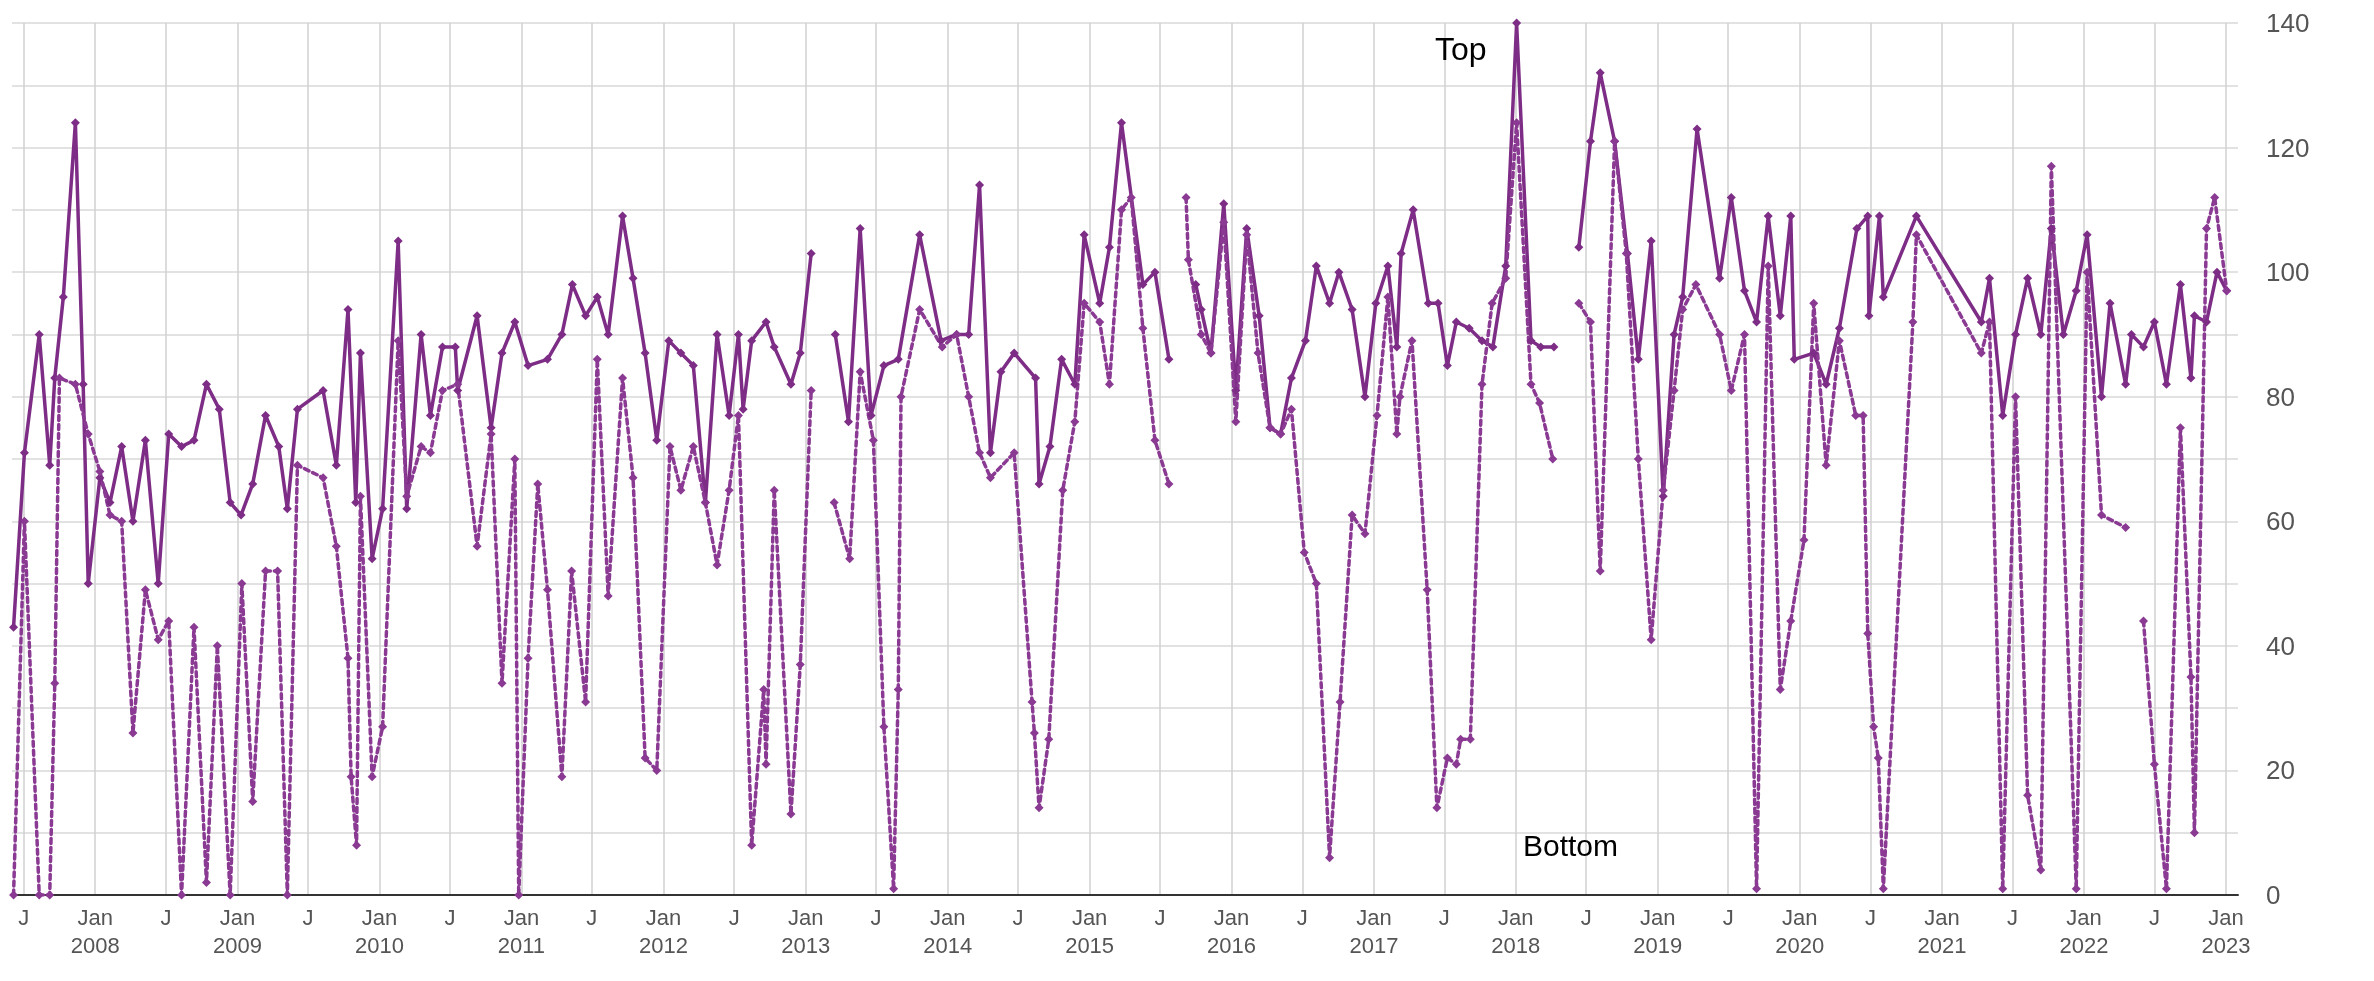  What do you see at coordinates (2084, 931) in the screenshot?
I see `x-tick-label: Jan 2022` at bounding box center [2084, 931].